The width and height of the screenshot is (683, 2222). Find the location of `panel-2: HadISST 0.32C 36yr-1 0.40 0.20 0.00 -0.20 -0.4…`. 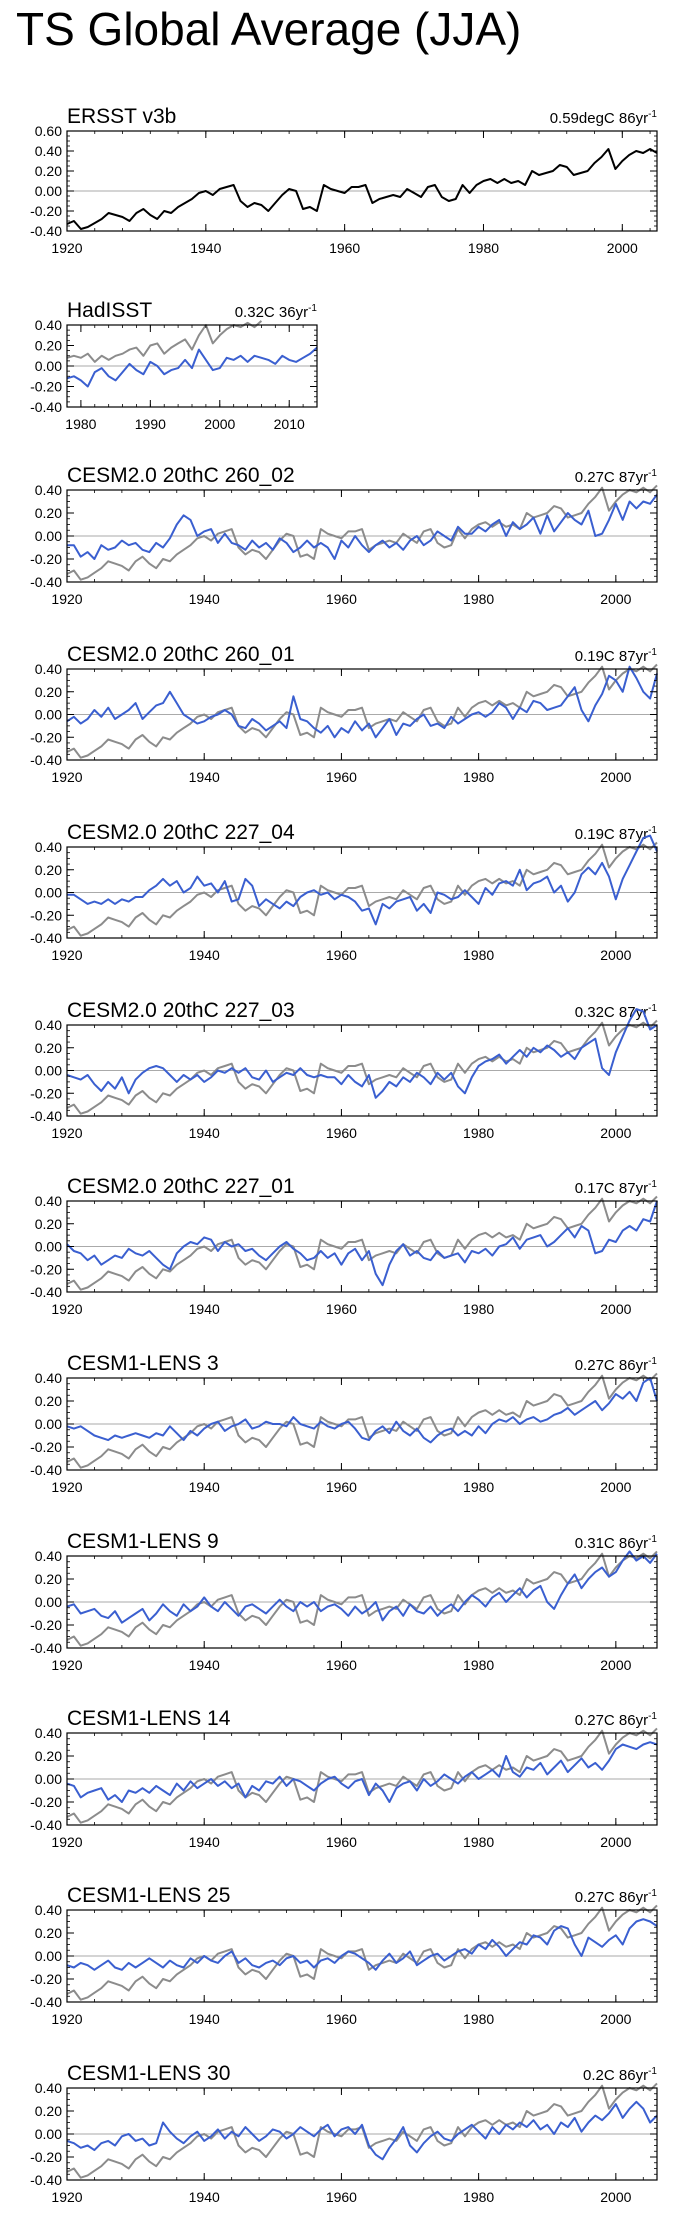

panel-2: HadISST 0.32C 36yr-1 0.40 0.20 0.00 -0.20 -0.4… is located at coordinates (174, 365).